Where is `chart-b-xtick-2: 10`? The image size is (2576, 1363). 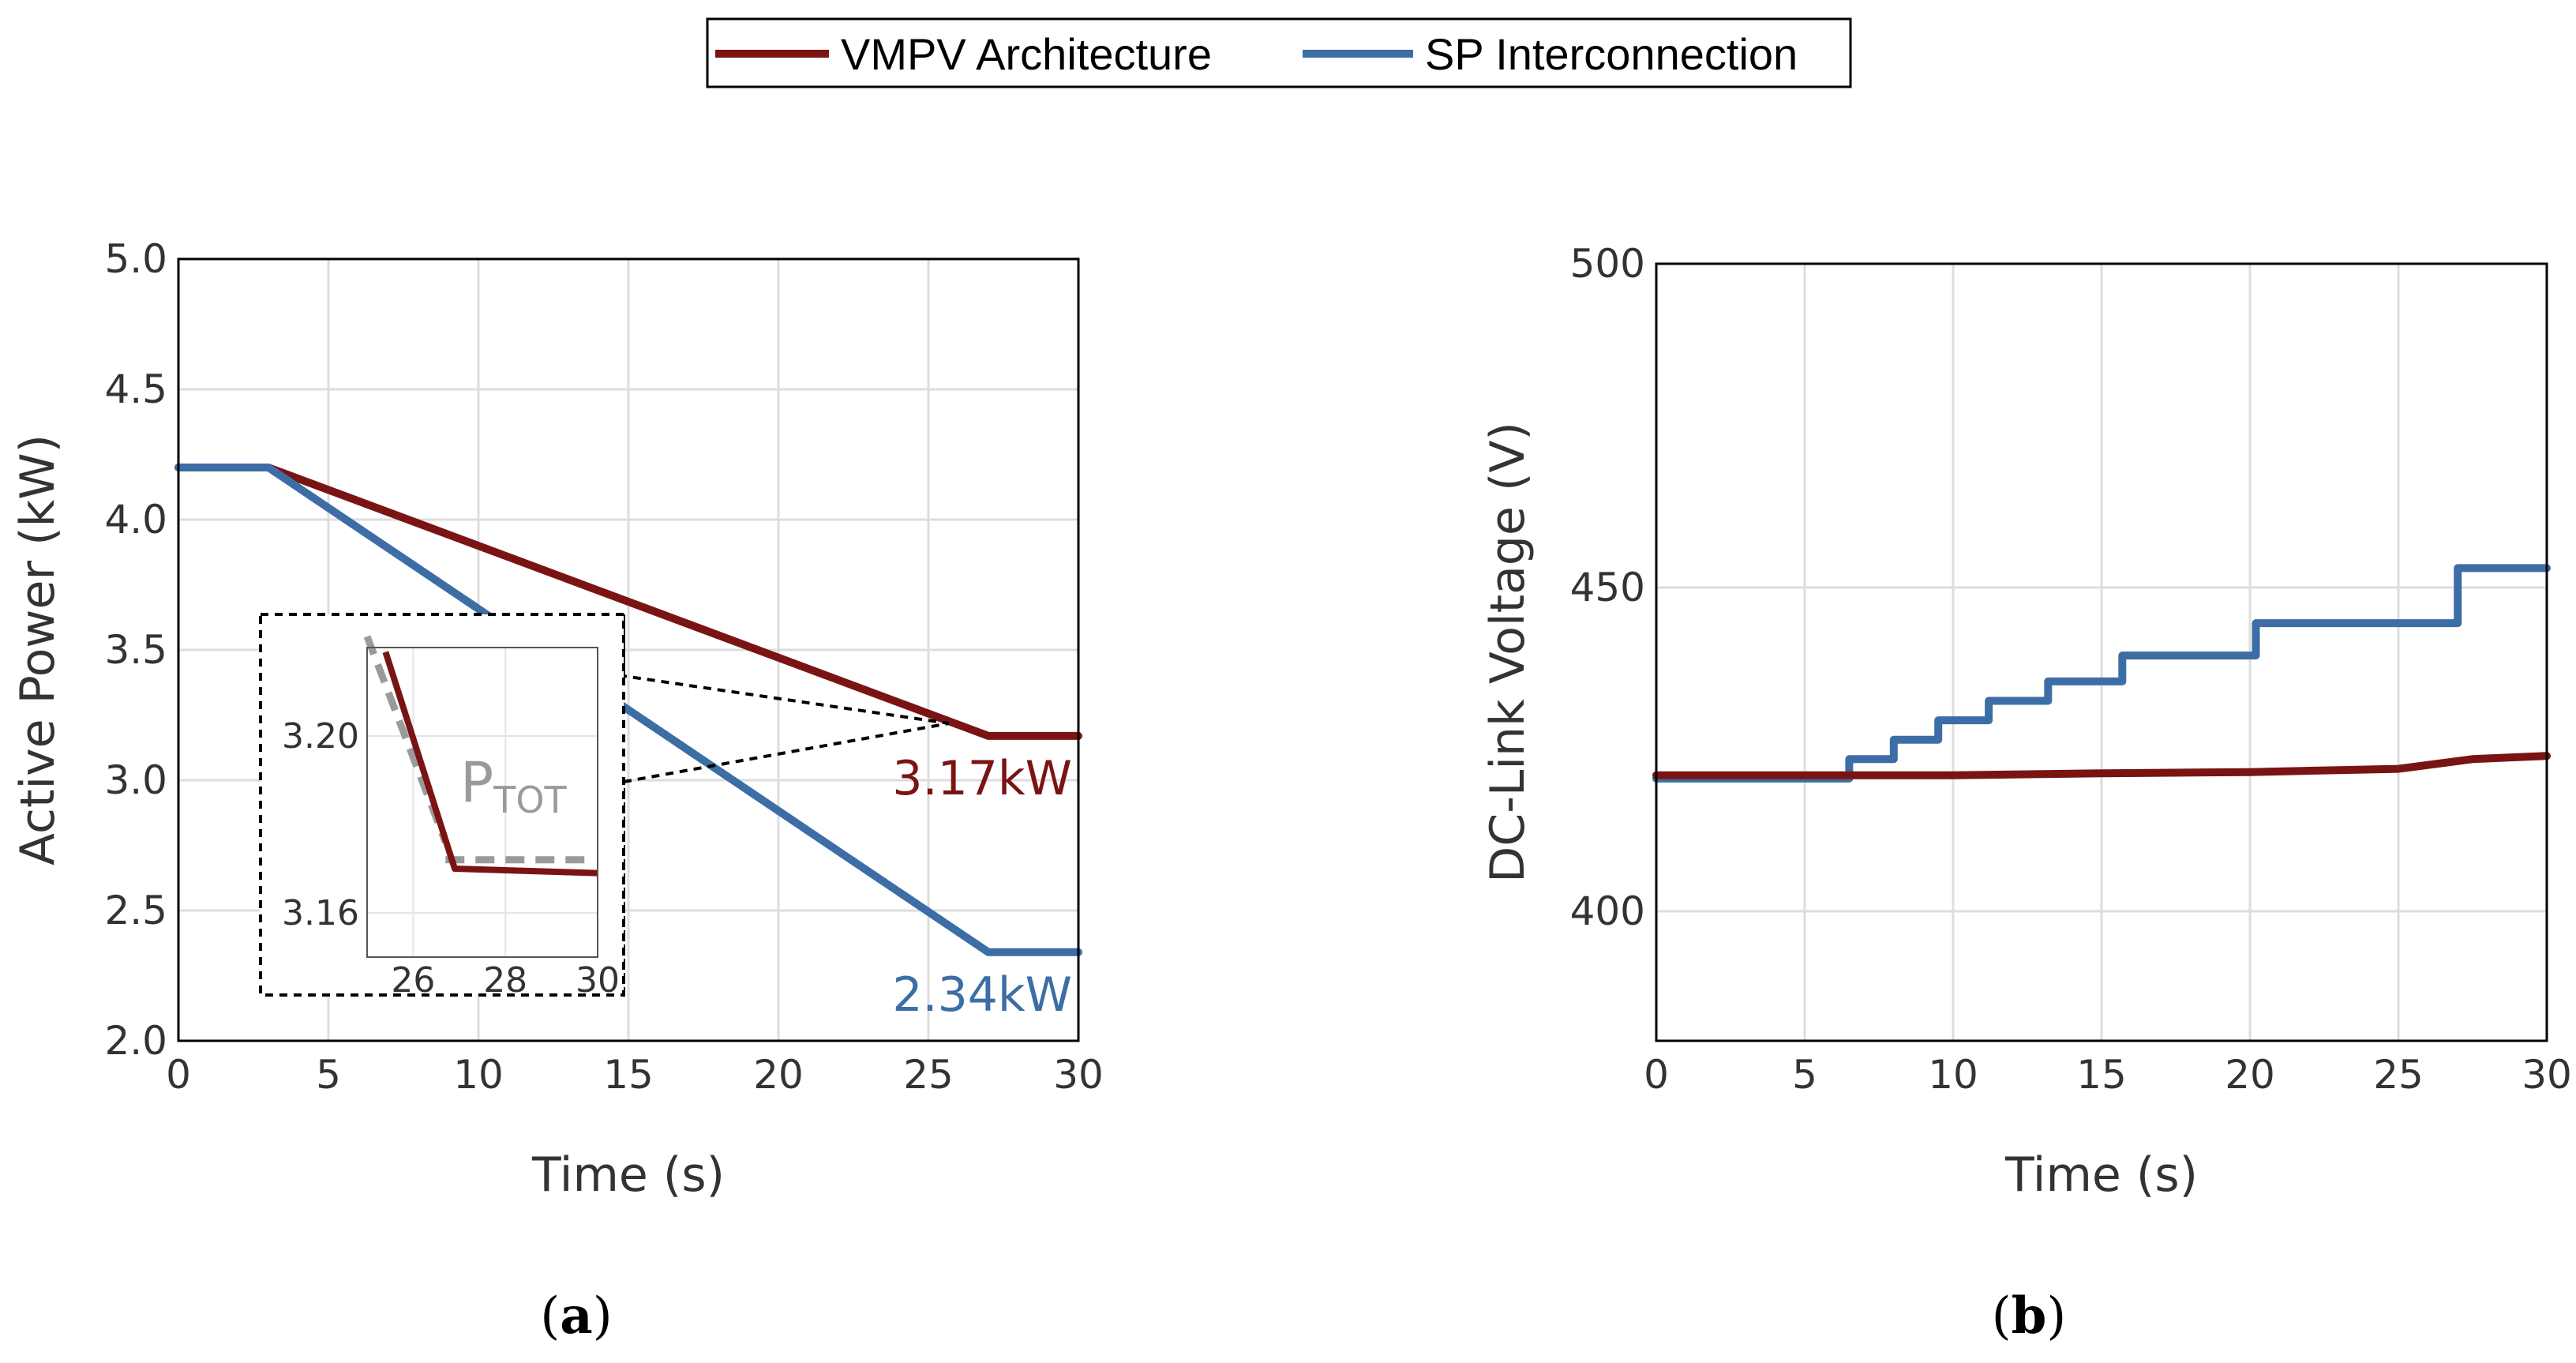
chart-b-xtick-2: 10 is located at coordinates (1953, 1075).